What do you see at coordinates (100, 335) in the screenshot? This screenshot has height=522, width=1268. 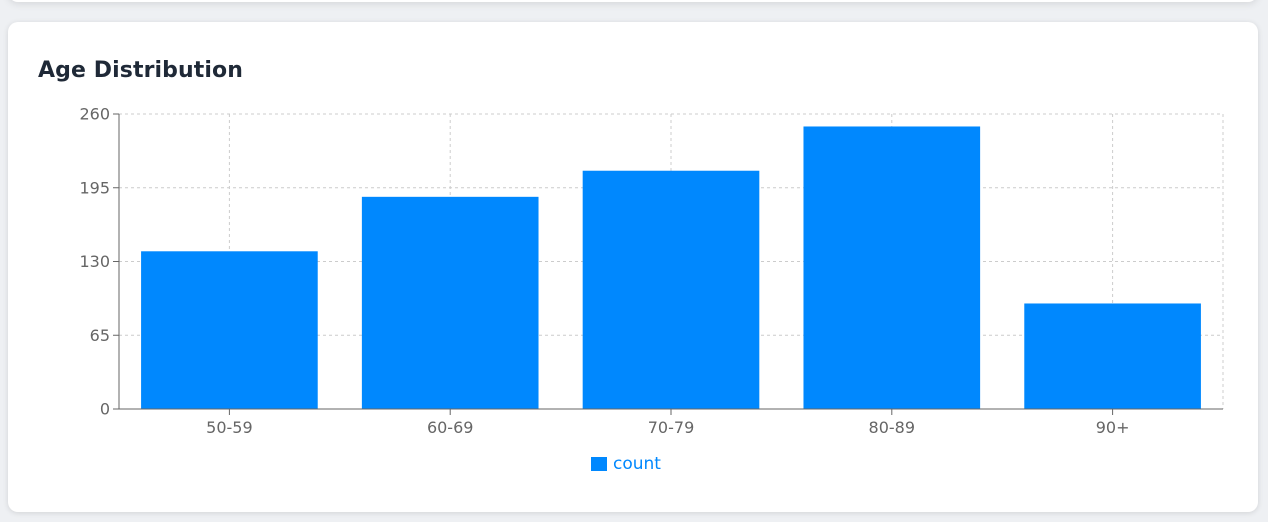 I see `y-tick-label: 65` at bounding box center [100, 335].